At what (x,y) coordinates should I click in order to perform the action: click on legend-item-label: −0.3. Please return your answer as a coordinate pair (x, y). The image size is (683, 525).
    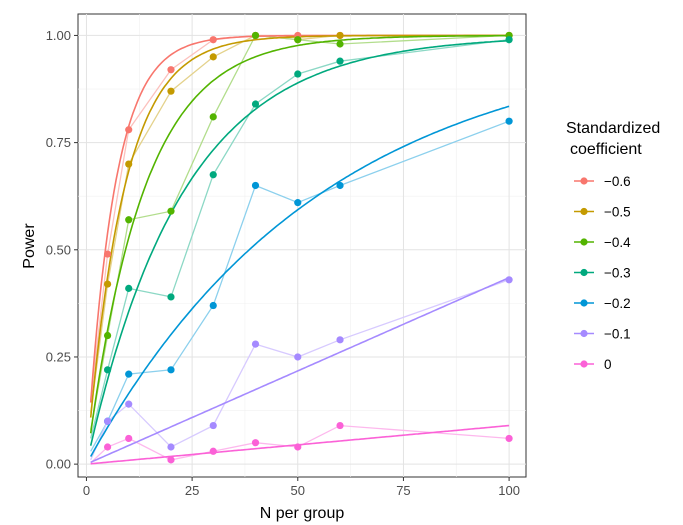
    Looking at the image, I should click on (617, 273).